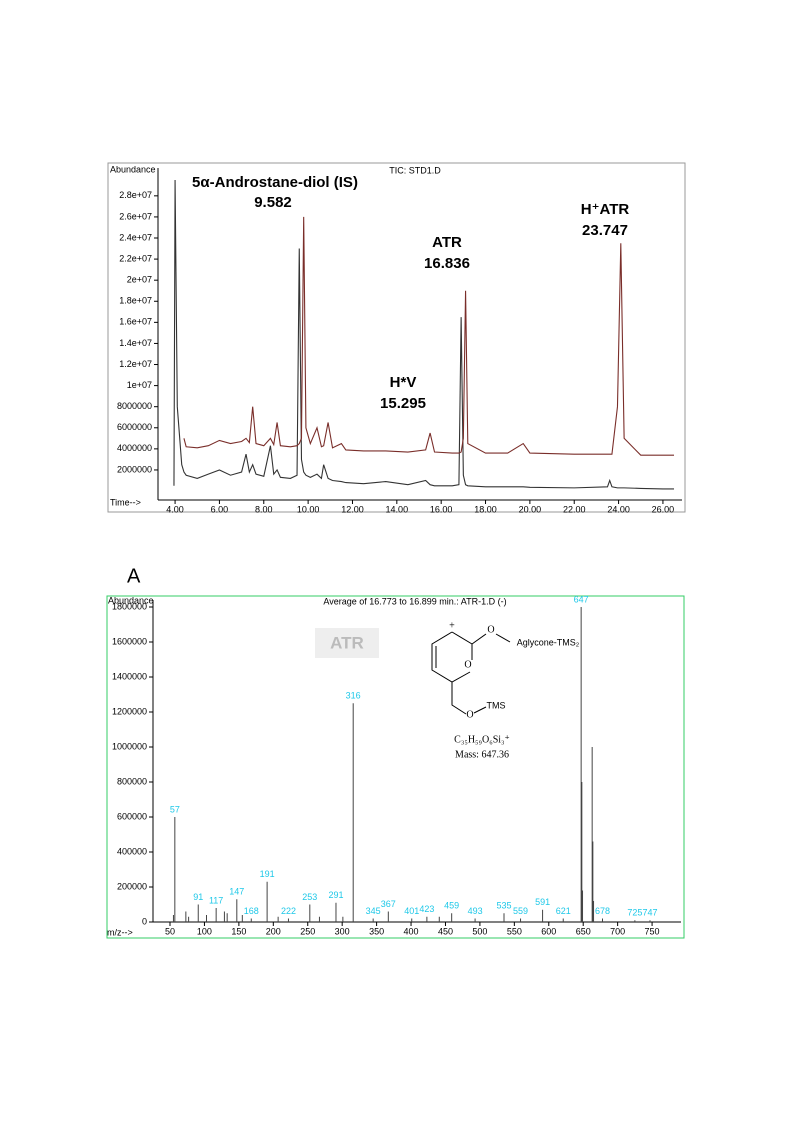 Image resolution: width=793 pixels, height=1123 pixels. Describe the element at coordinates (273, 931) in the screenshot. I see `x-tick-label: 200` at that location.